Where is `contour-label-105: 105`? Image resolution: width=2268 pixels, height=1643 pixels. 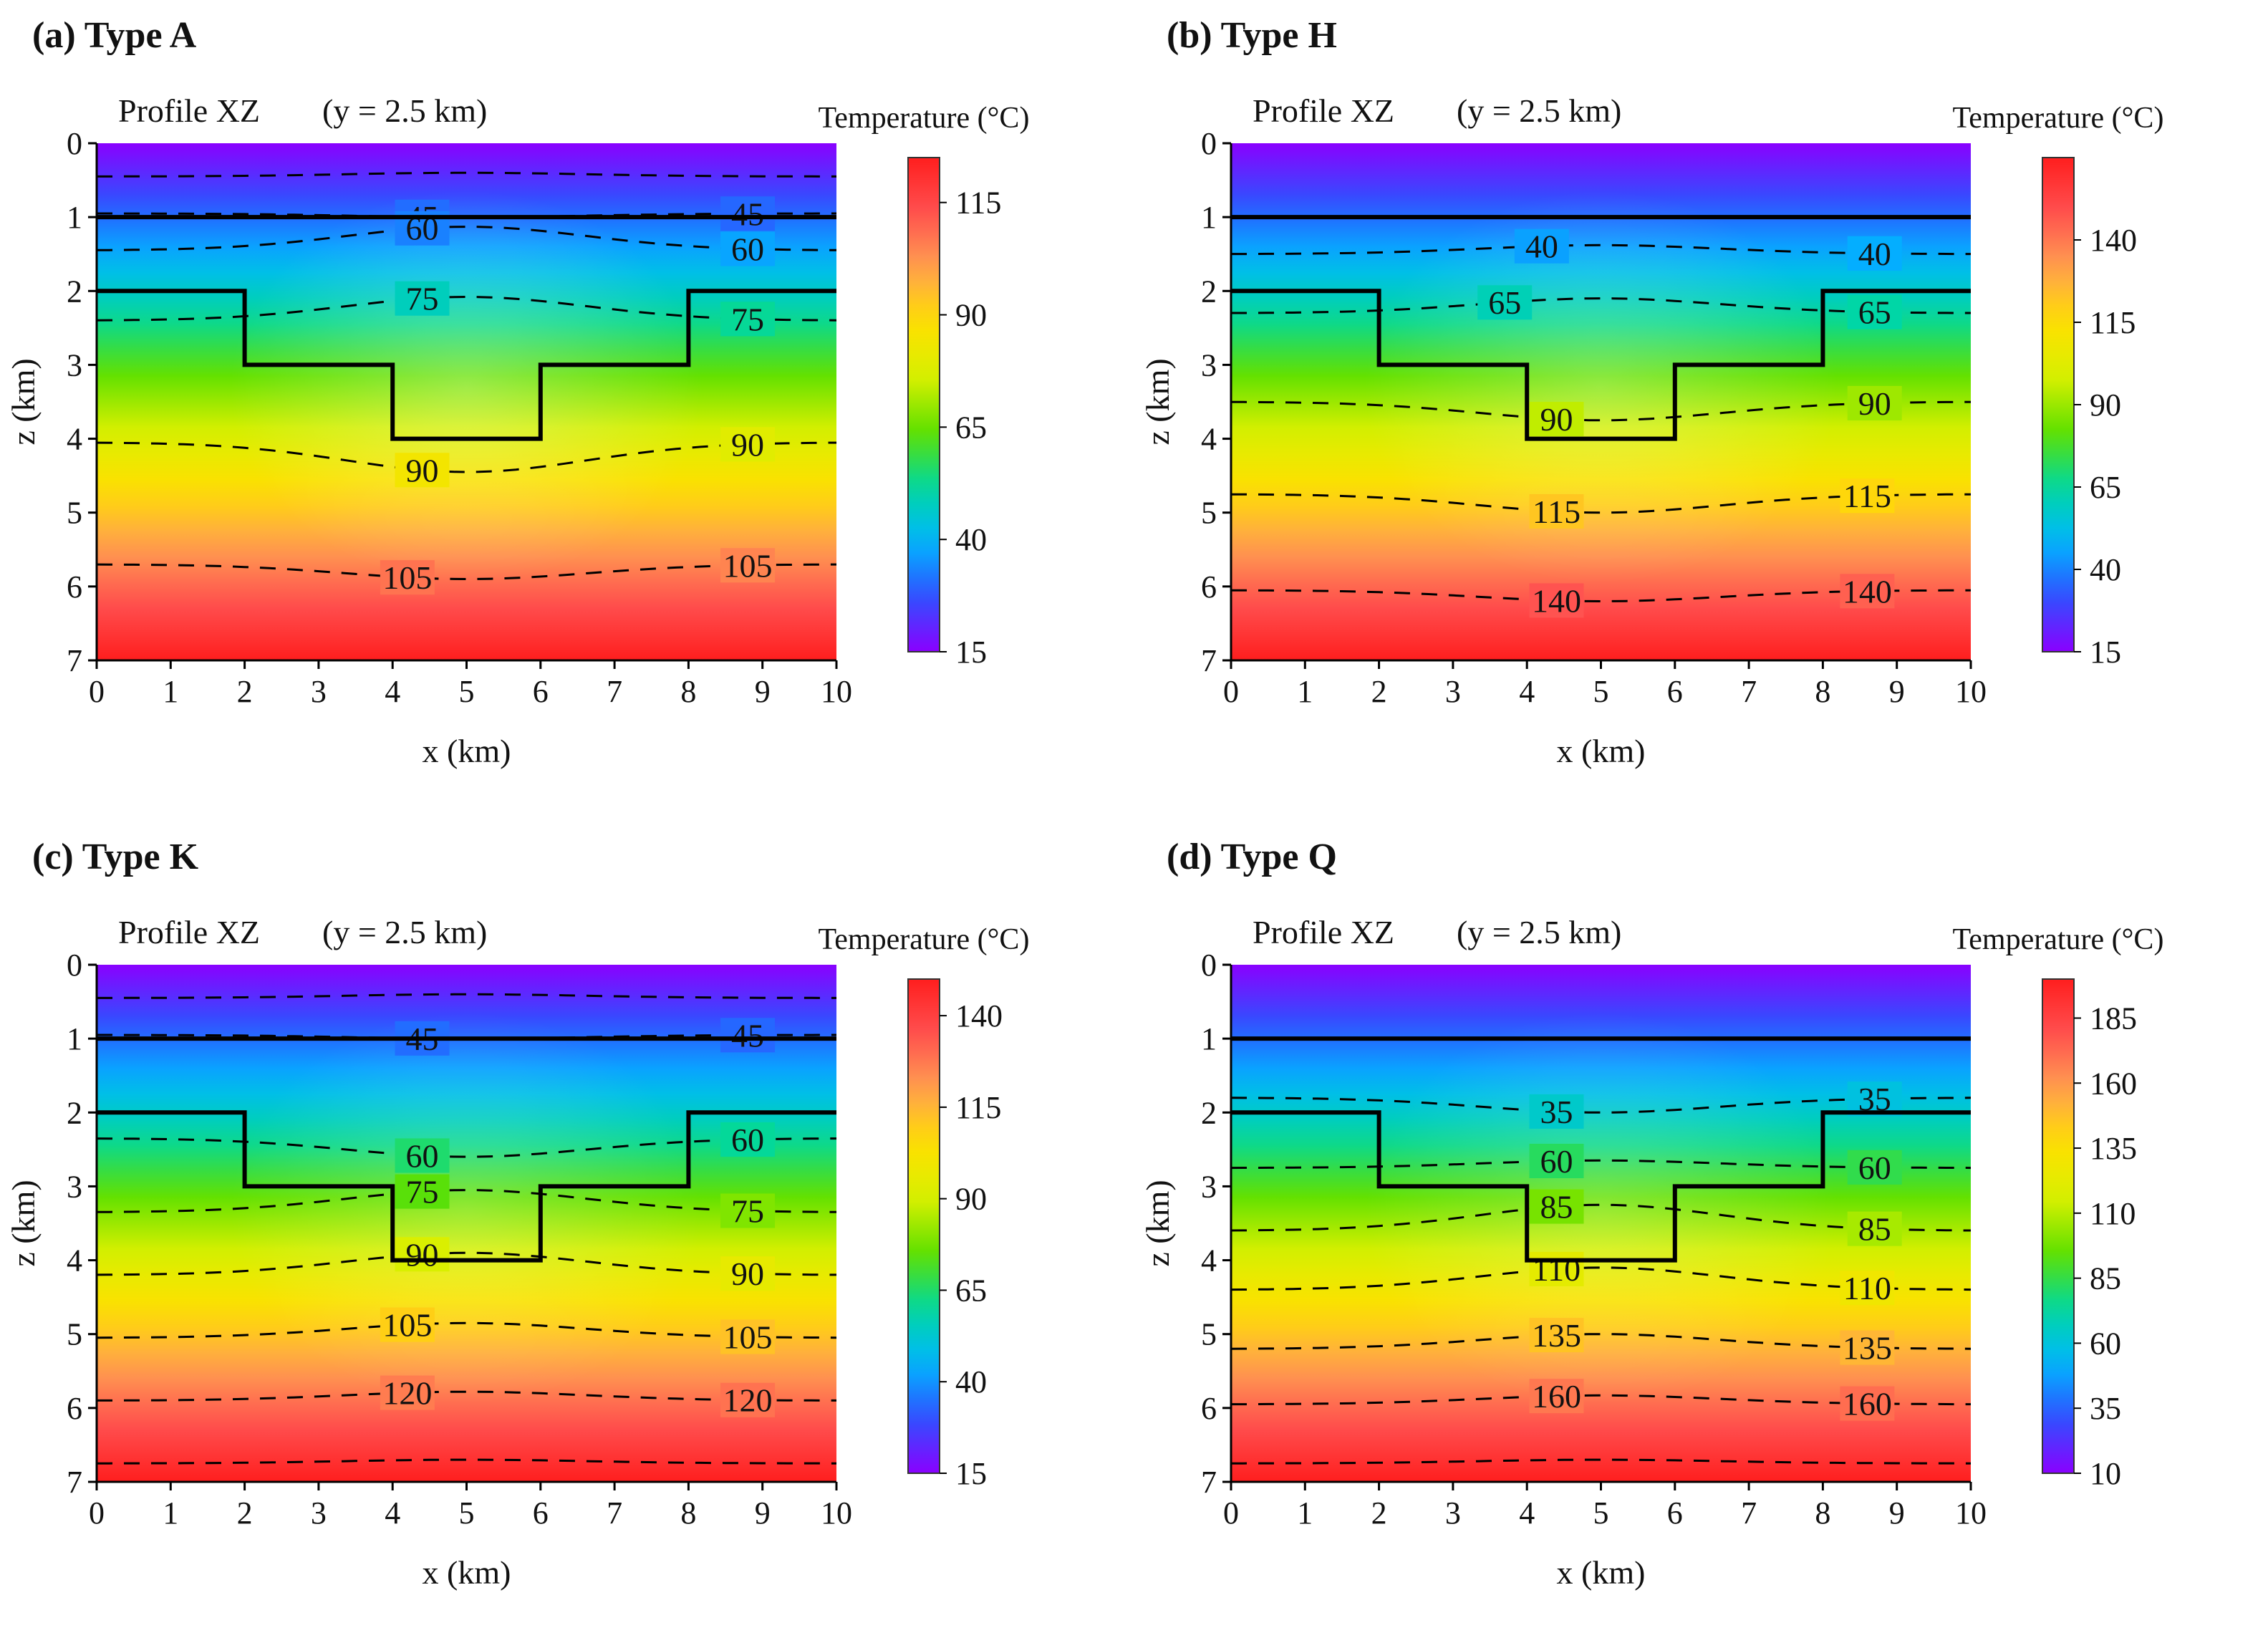 contour-label-105: 105 is located at coordinates (407, 577).